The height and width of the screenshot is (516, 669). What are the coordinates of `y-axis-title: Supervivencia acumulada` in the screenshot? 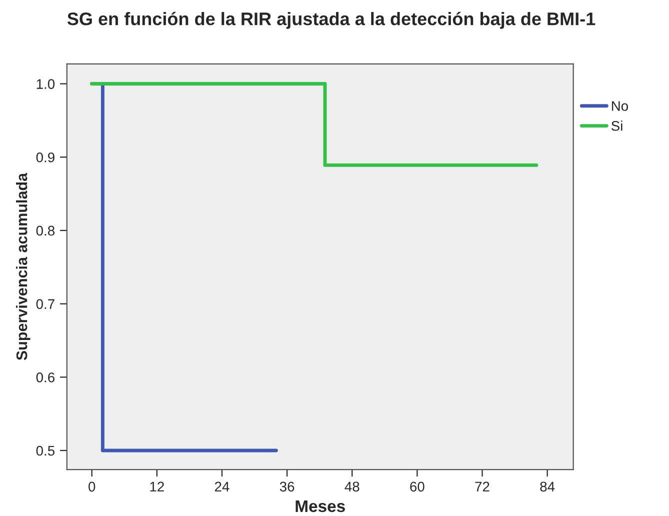 It's located at (23, 266).